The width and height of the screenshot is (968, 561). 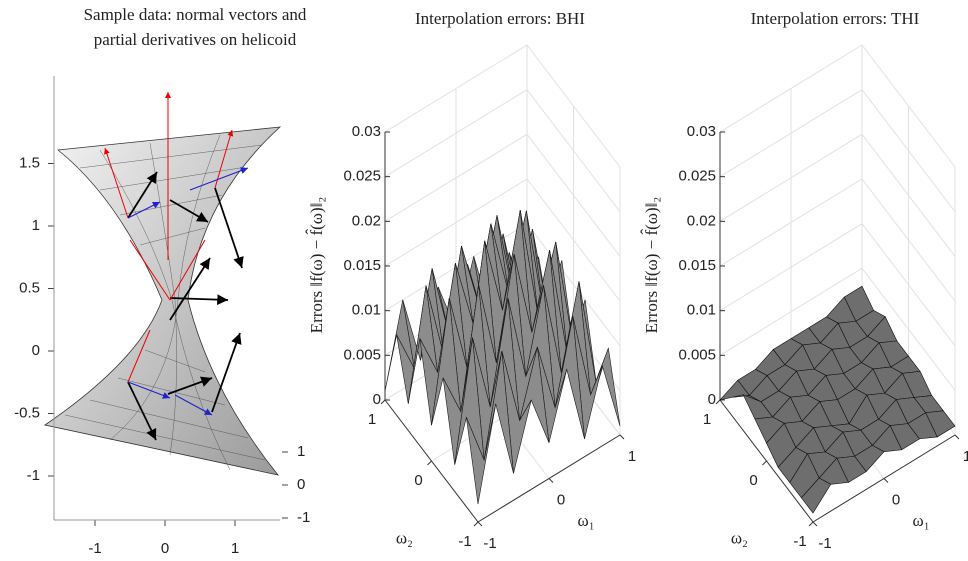 I want to click on chart-title: partial derivatives on helicoid, so click(x=195, y=39).